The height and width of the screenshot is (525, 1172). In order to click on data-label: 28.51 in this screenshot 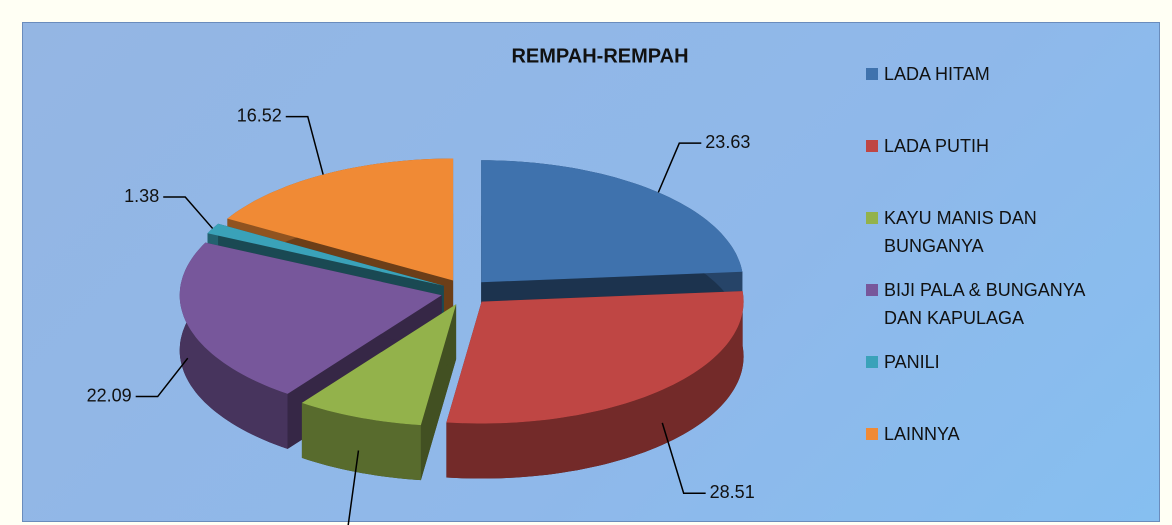, I will do `click(732, 492)`.